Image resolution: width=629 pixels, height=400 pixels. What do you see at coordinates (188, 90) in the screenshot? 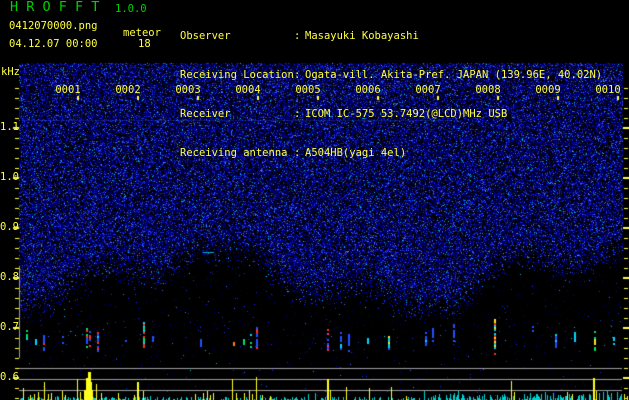
I see `minute-label: 0003` at bounding box center [188, 90].